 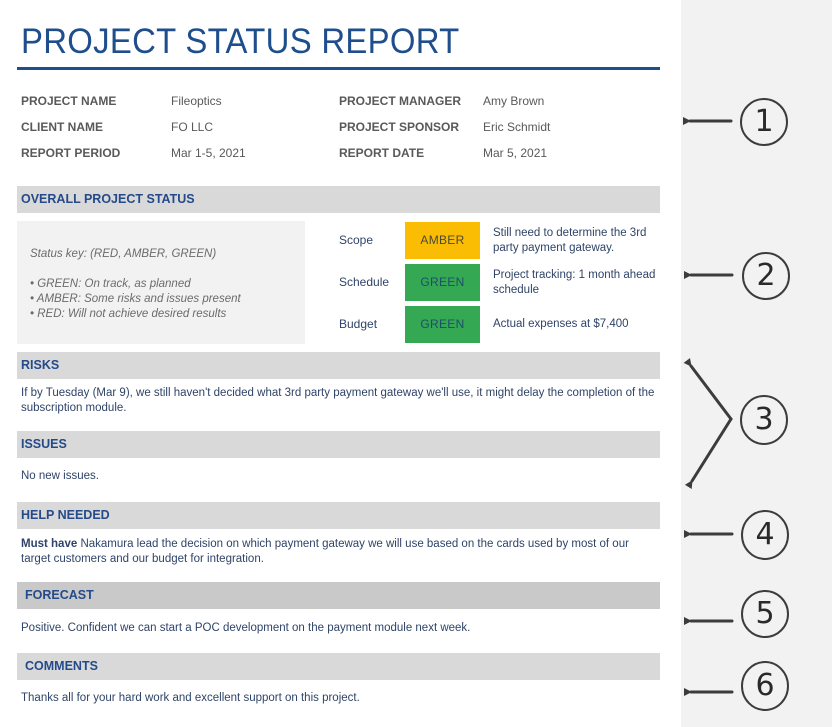 I want to click on status-label: Scope, so click(x=356, y=240).